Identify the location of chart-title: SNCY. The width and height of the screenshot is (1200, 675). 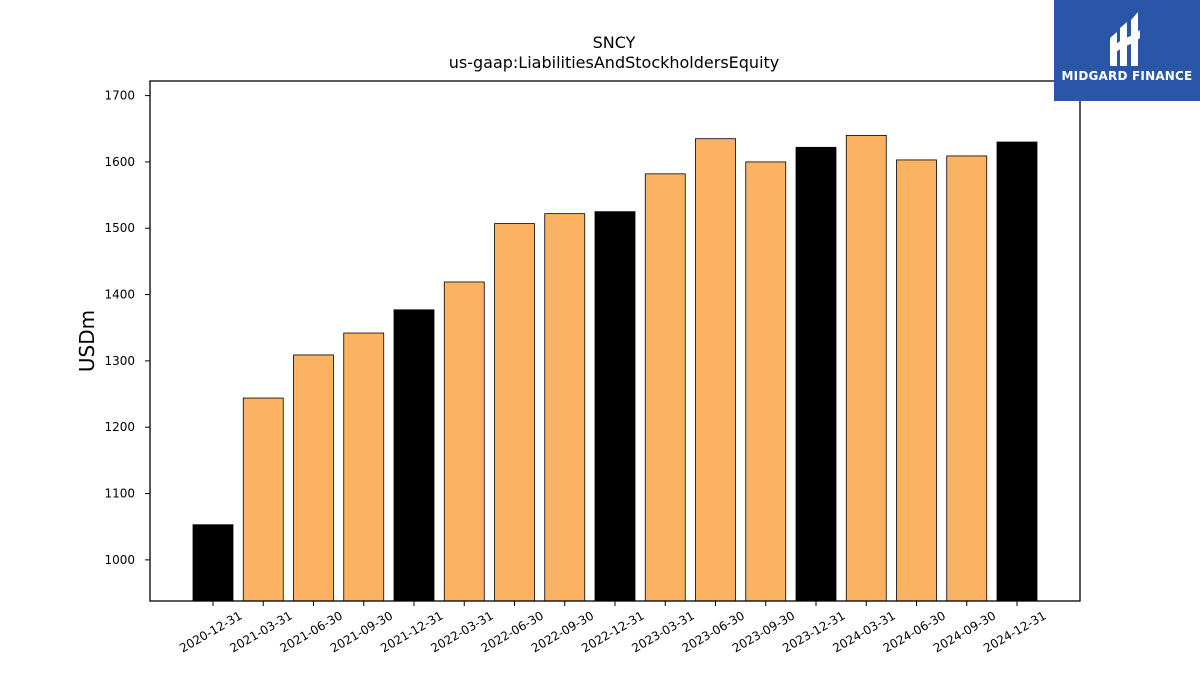
(614, 42).